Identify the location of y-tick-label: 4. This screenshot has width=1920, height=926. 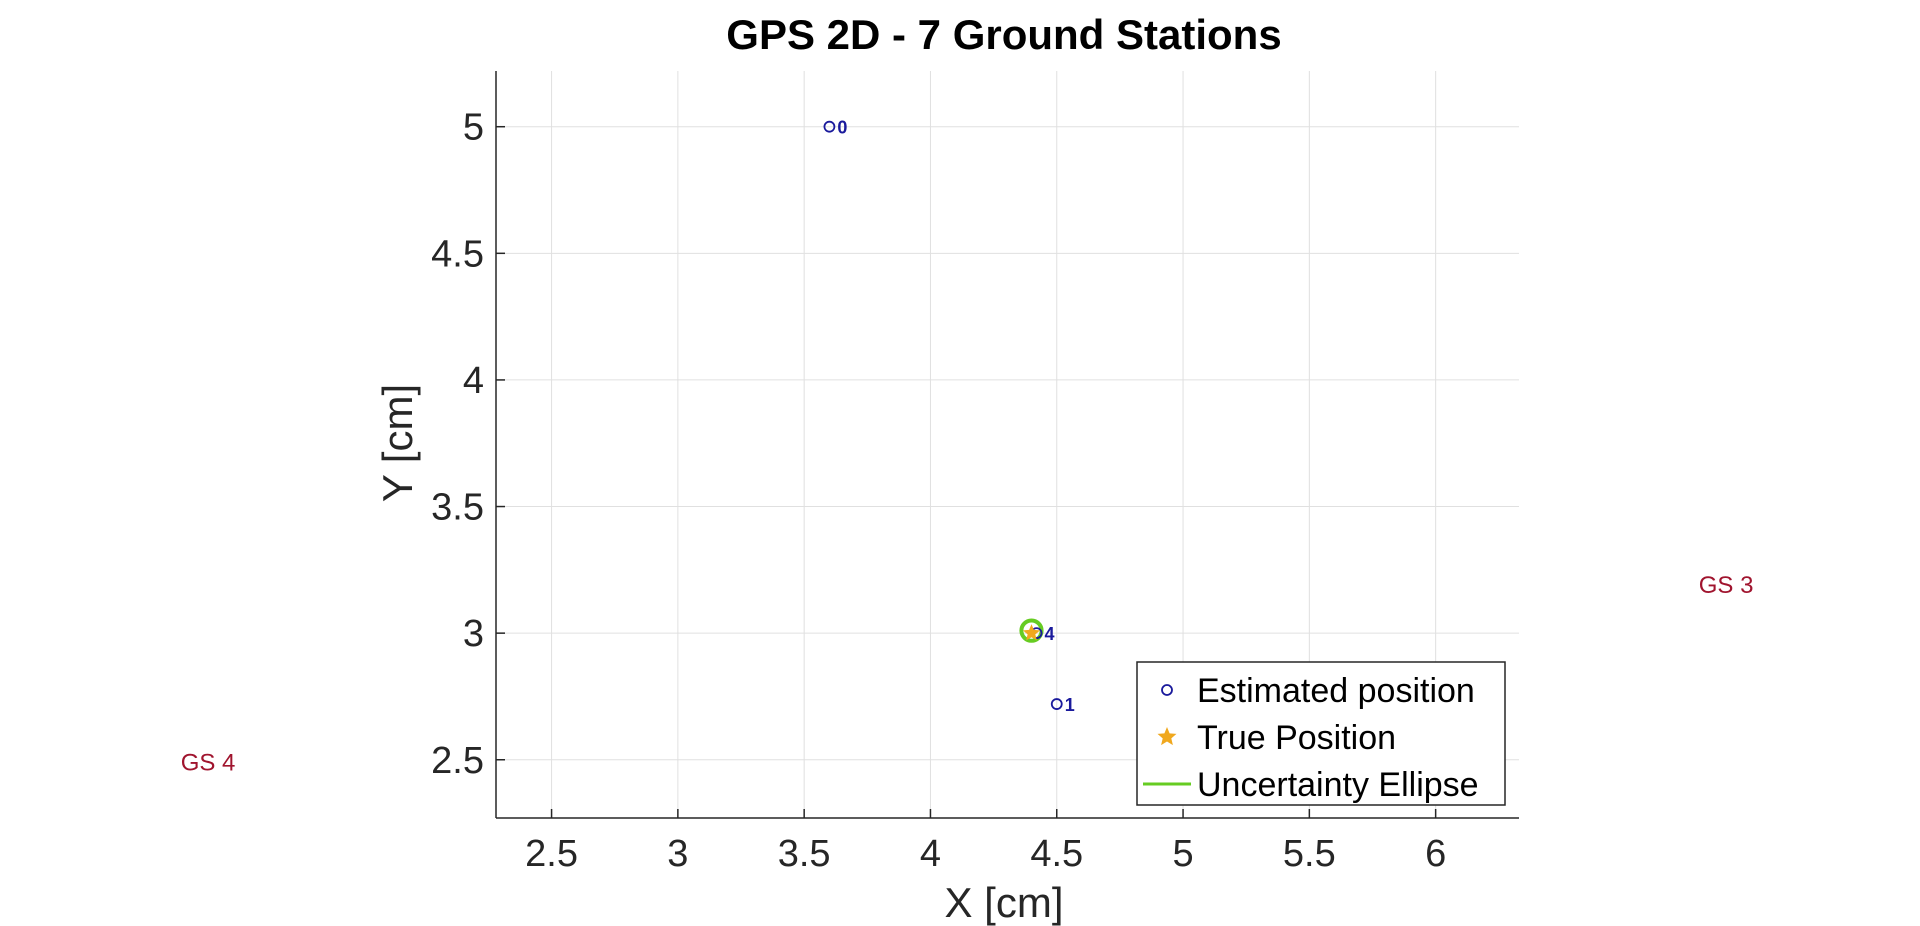
(473, 381).